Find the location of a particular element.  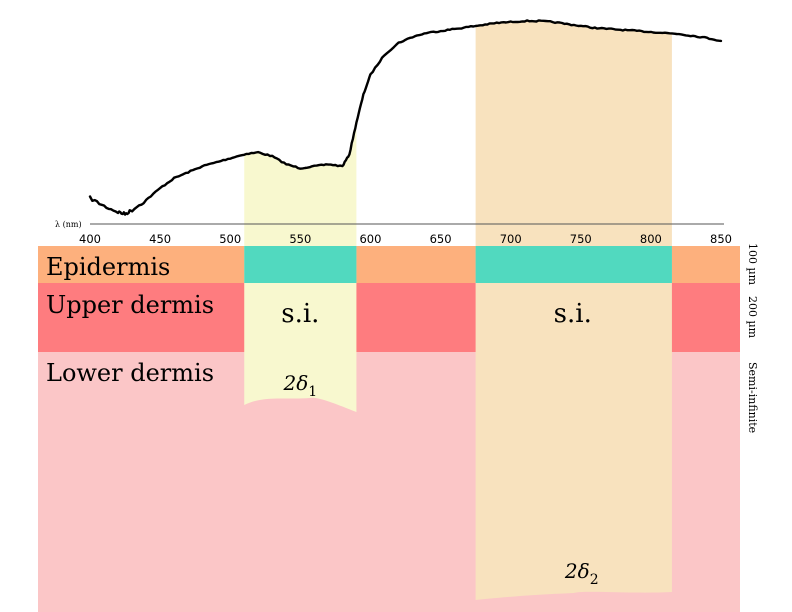

x-tick-label: 850 is located at coordinates (721, 239).